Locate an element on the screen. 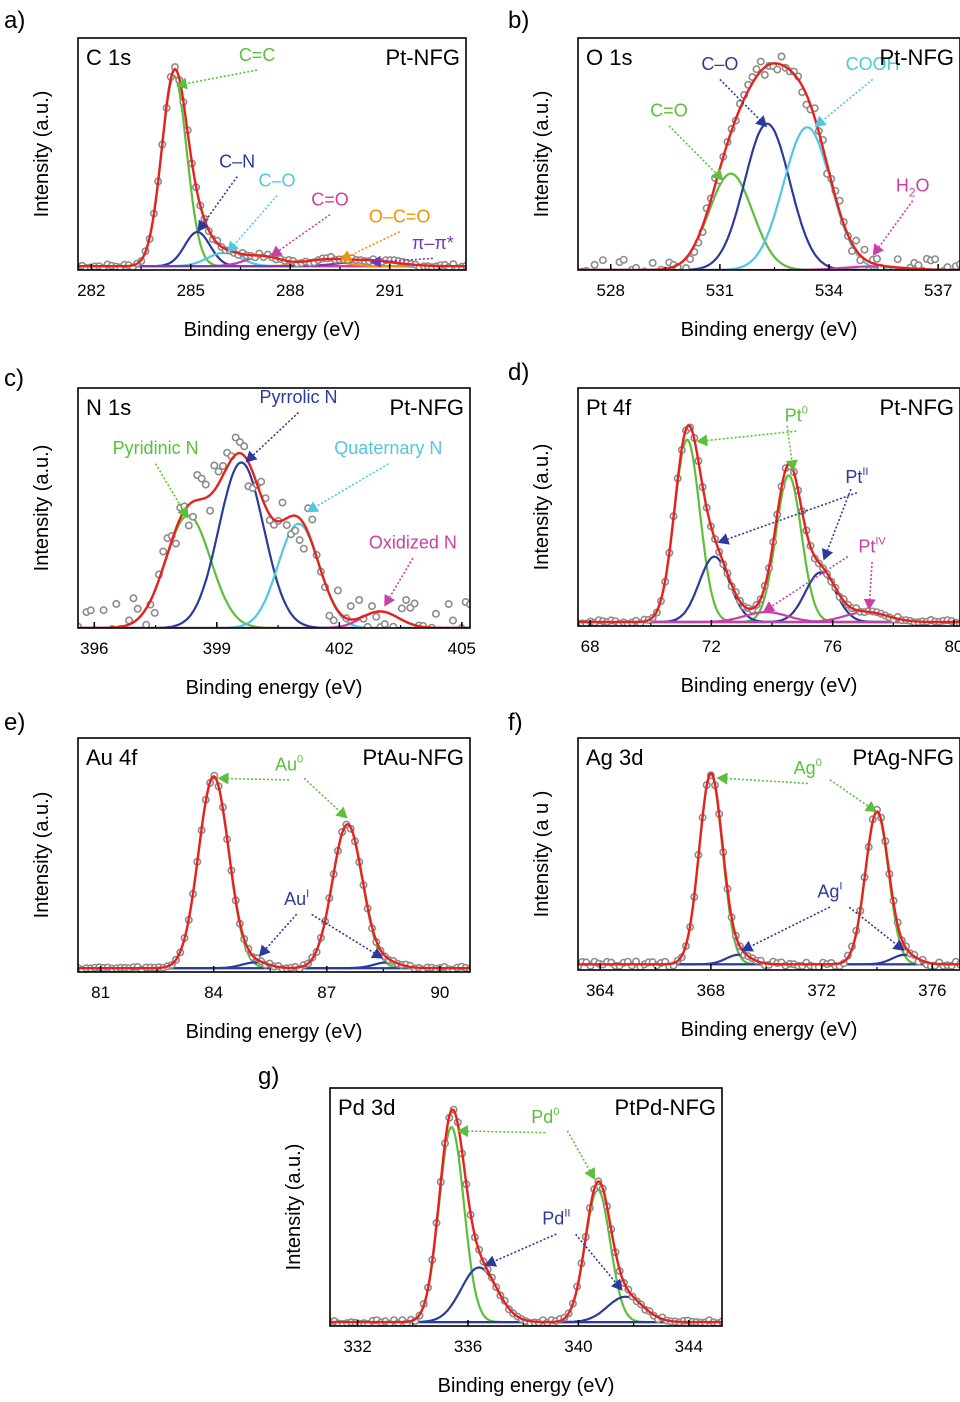 This screenshot has height=1402, width=960. plot-area is located at coordinates (767, 167).